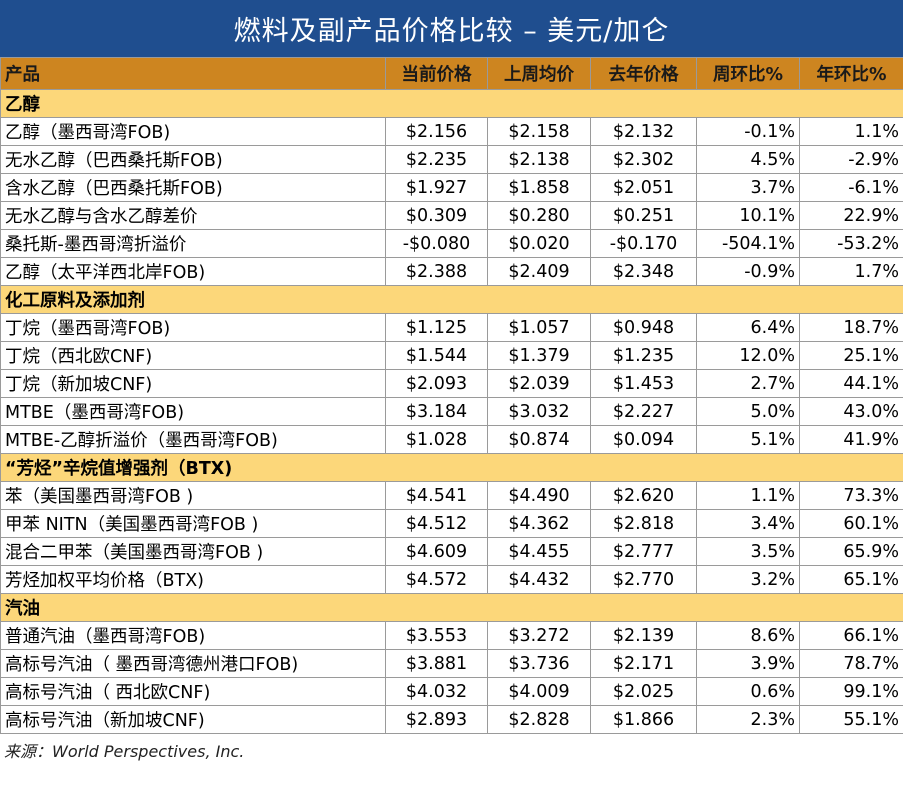 This screenshot has height=785, width=903. I want to click on section-title: 乙醇, so click(451, 103).